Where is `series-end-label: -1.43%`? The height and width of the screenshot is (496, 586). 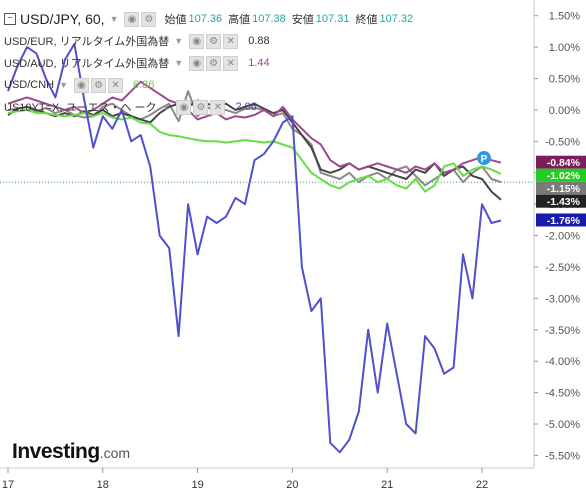 series-end-label: -1.43% is located at coordinates (564, 202).